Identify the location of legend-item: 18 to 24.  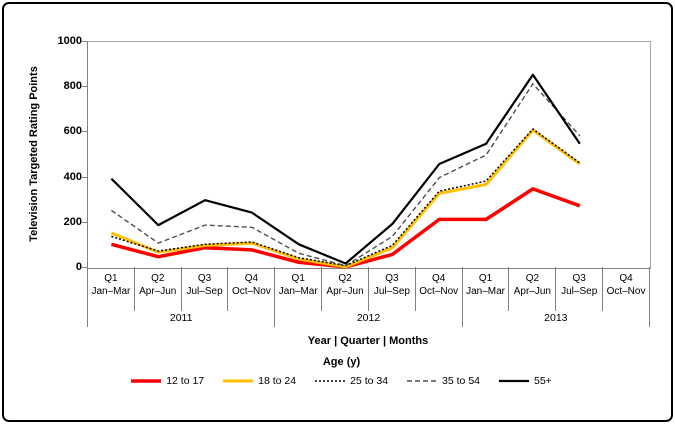
(259, 381).